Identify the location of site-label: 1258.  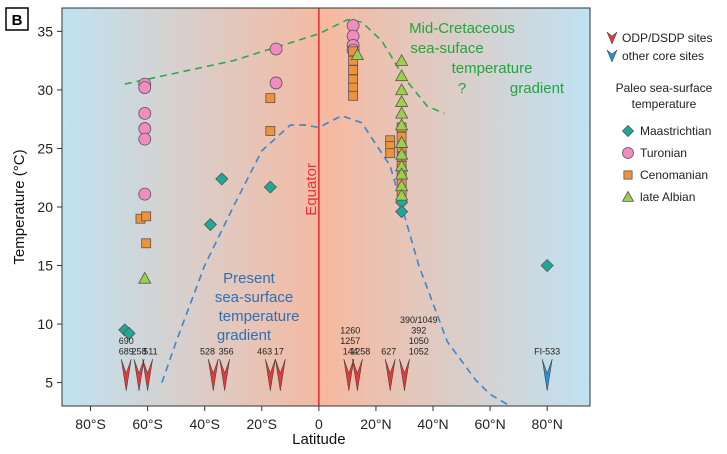
(360, 351).